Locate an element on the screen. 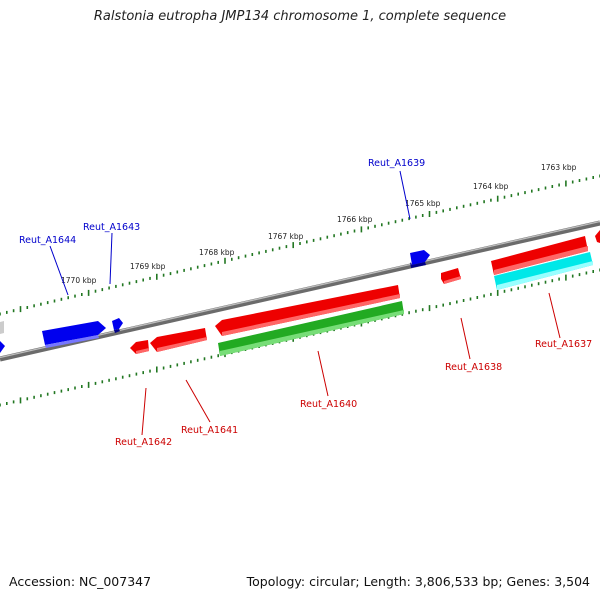 Image resolution: width=600 pixels, height=600 pixels. gene-label: Reut_A1638 is located at coordinates (473, 367).